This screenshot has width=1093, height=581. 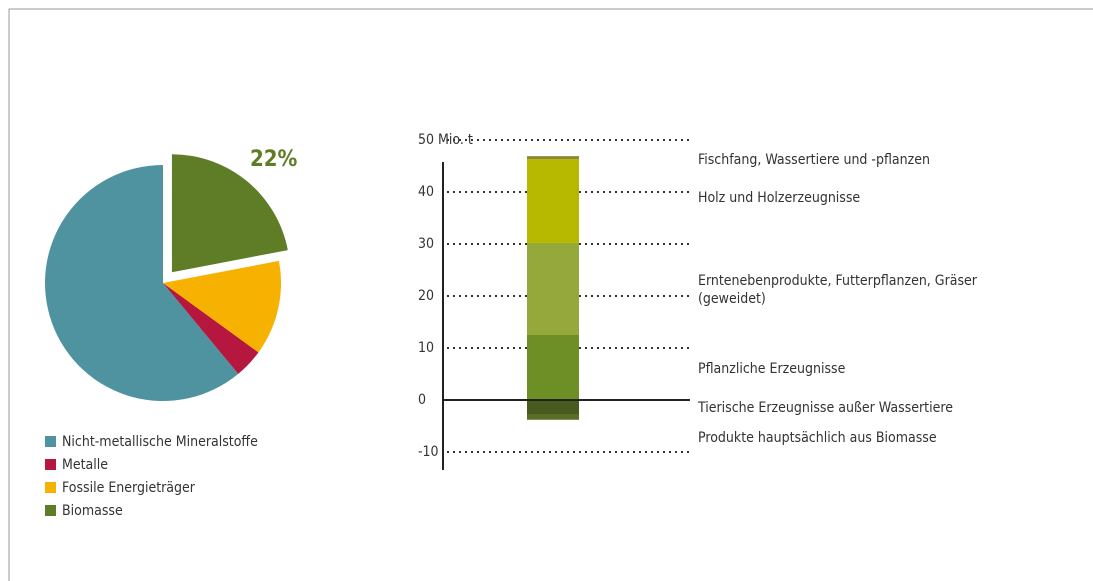 I want to click on y-tick-label: 50 Mio. t, so click(x=445, y=140).